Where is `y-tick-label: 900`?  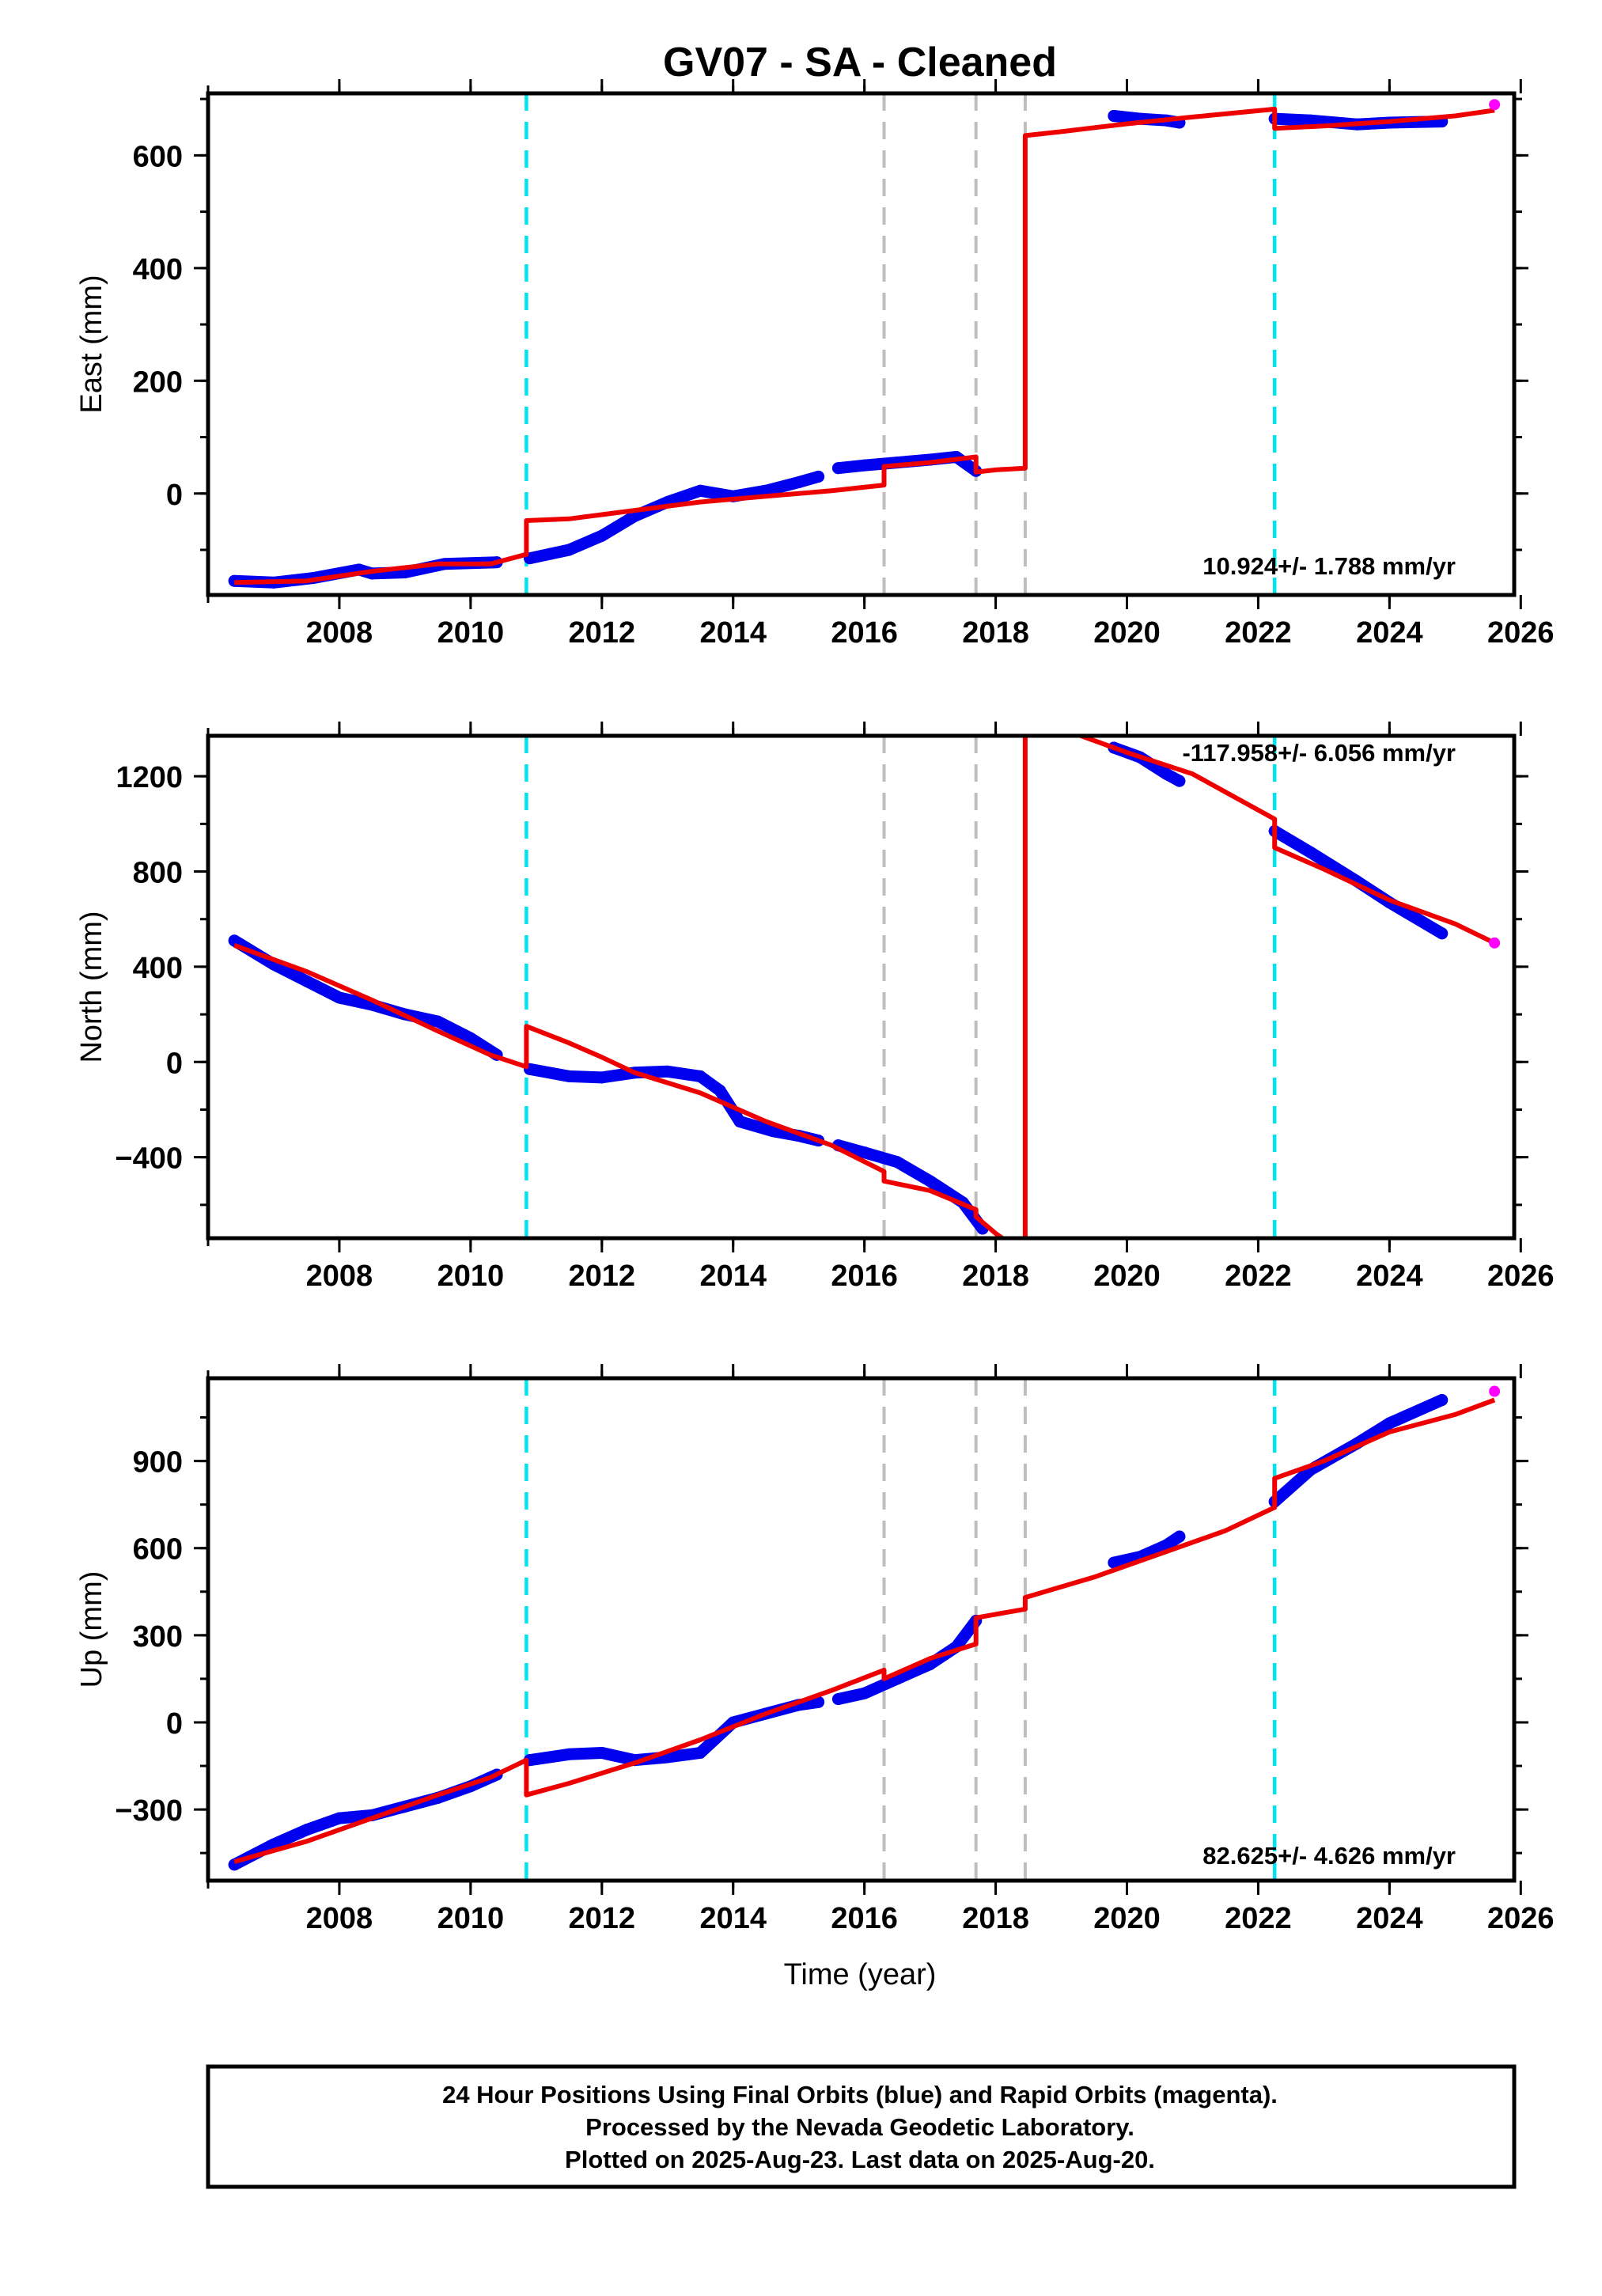
y-tick-label: 900 is located at coordinates (158, 1463).